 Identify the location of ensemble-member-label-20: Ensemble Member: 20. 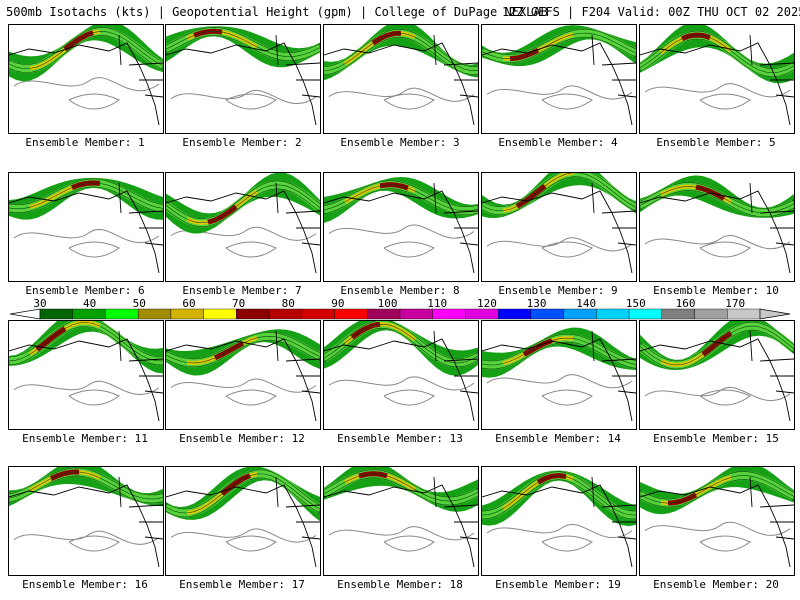
(716, 584).